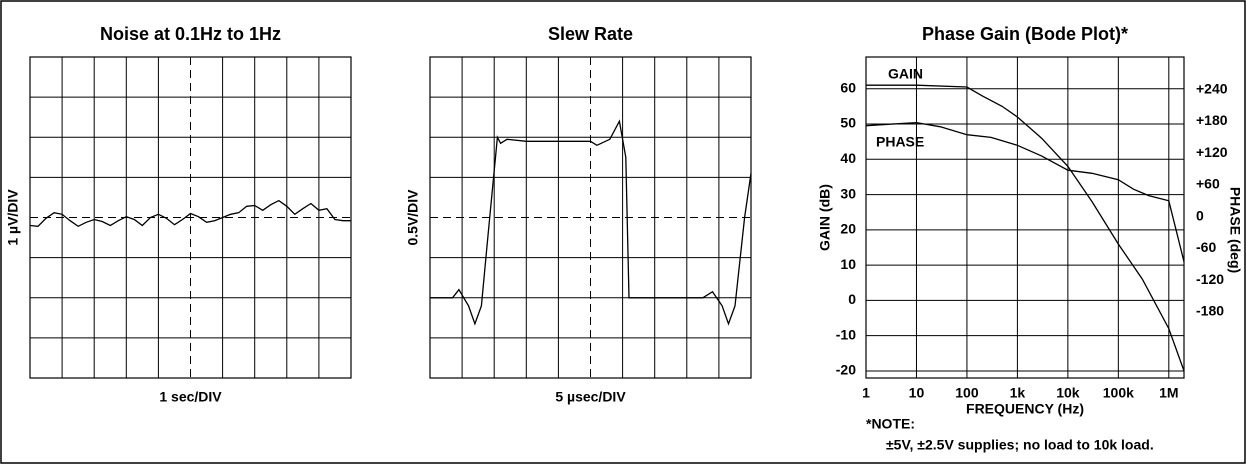 The height and width of the screenshot is (464, 1246). I want to click on x-axis-label: 1 sec/DIV, so click(190, 397).